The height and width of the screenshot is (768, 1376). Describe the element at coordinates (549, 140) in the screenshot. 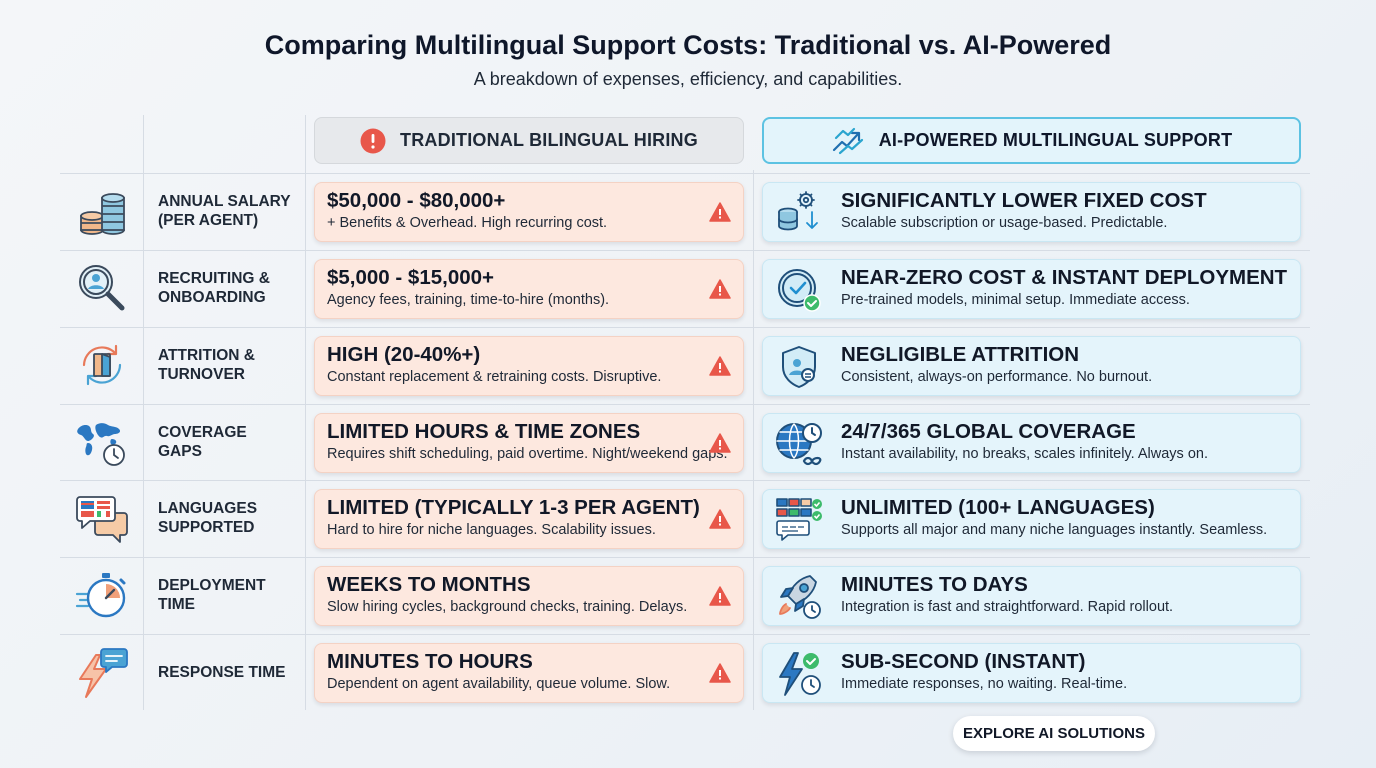

I see `traditional-column-label: TRADITIONAL BILINGUAL HIRING` at that location.